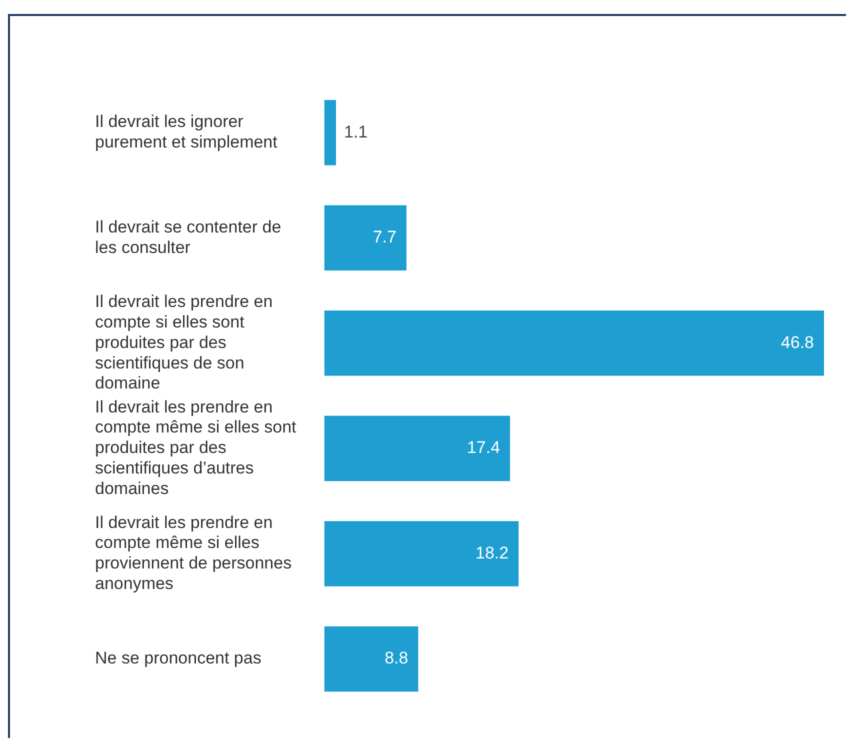 The width and height of the screenshot is (854, 742). Describe the element at coordinates (178, 658) in the screenshot. I see `y-tick-label: Ne se prononcent pas` at that location.